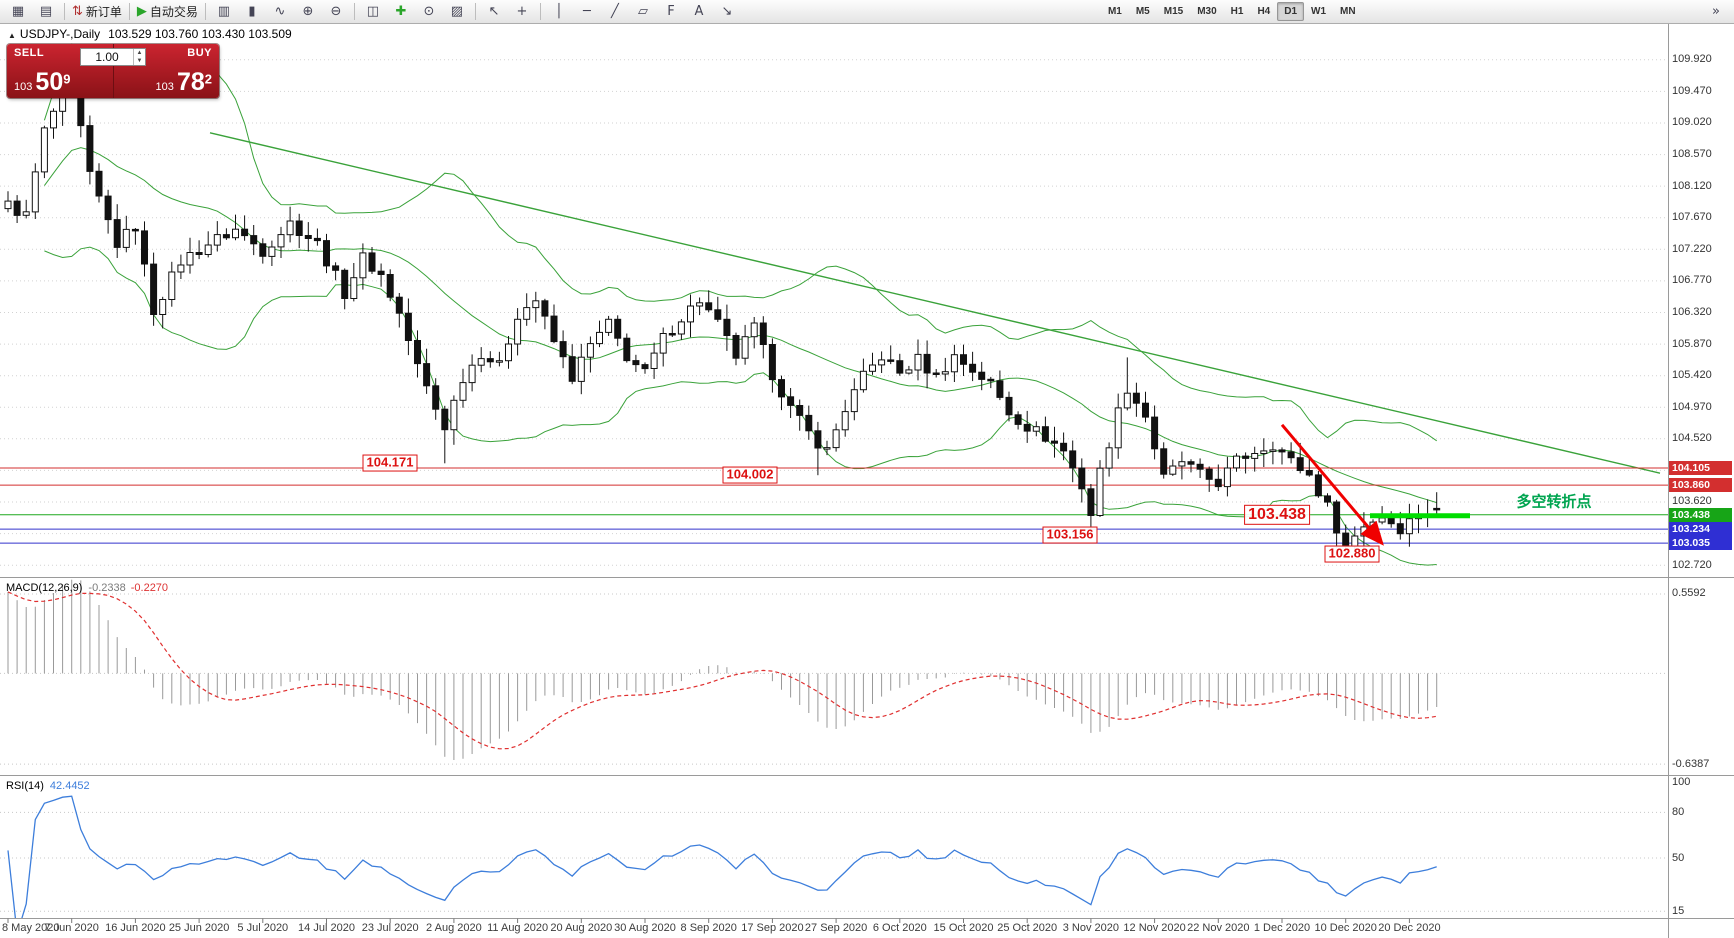  Describe the element at coordinates (1319, 11) in the screenshot. I see `timeframe-w1: W1` at that location.